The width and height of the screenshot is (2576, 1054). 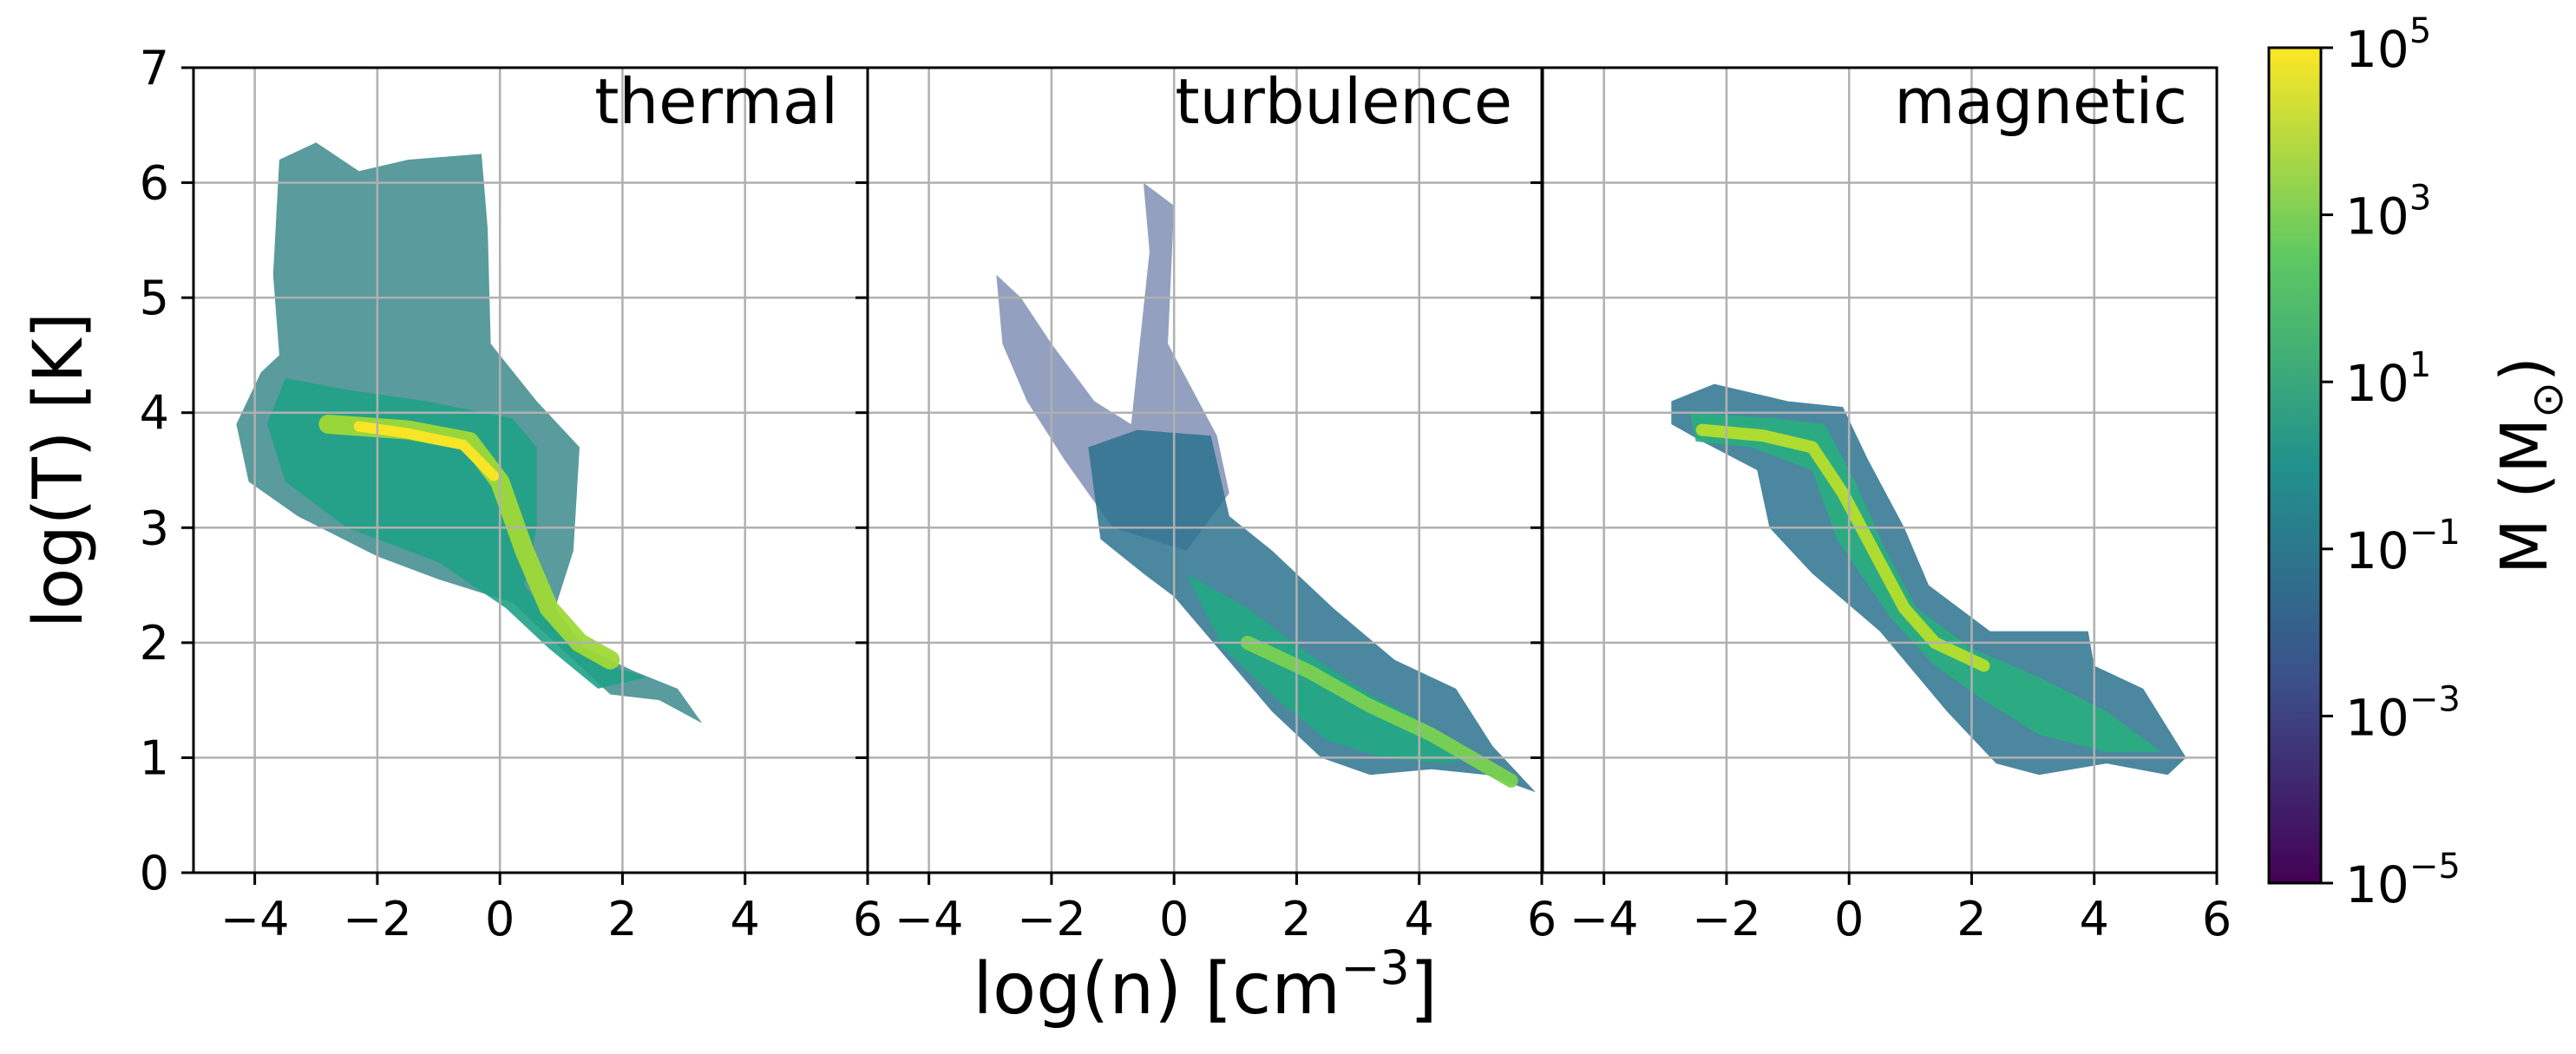 I want to click on colorbar-tick-label: 10⁻¹, so click(x=2403, y=546).